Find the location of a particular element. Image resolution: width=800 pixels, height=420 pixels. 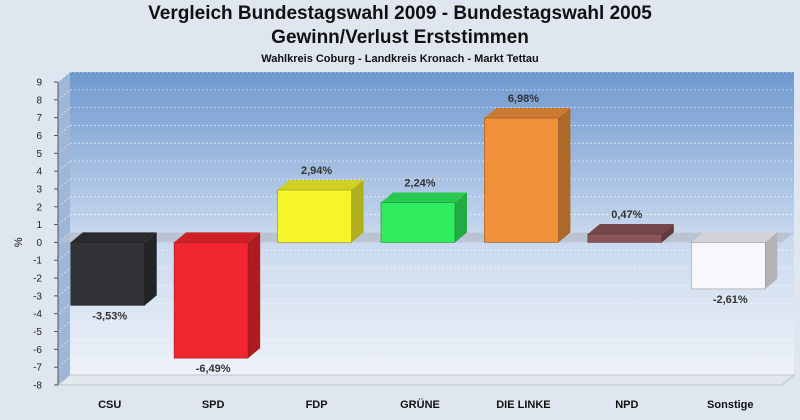

bar-npd: 0,47% is located at coordinates (630, 226).